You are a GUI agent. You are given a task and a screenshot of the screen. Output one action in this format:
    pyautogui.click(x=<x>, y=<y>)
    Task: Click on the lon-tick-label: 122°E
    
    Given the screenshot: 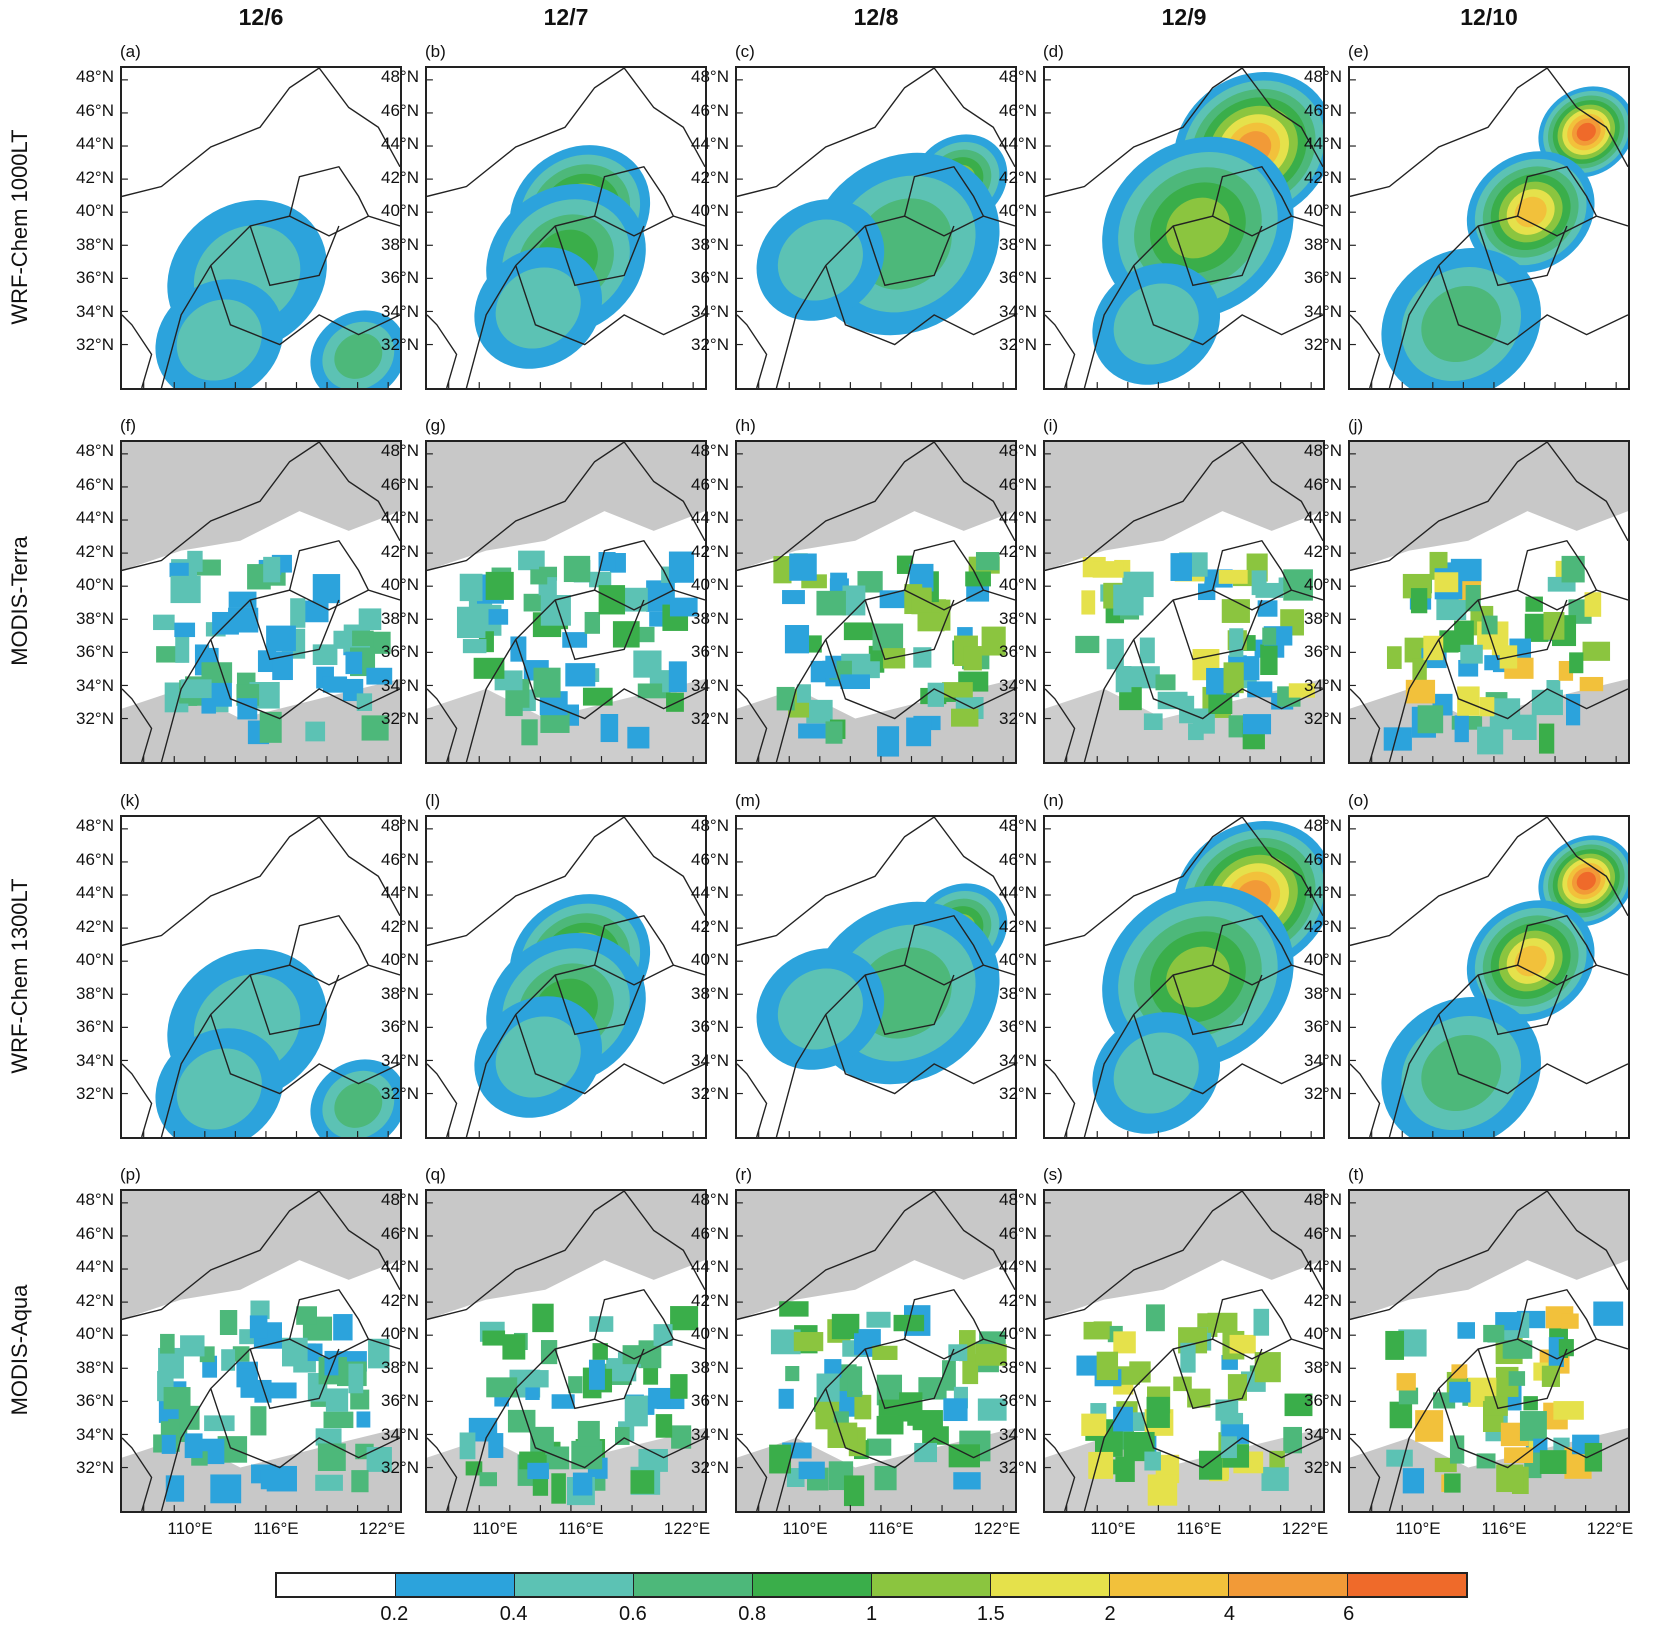 What is the action you would take?
    pyautogui.click(x=687, y=1528)
    